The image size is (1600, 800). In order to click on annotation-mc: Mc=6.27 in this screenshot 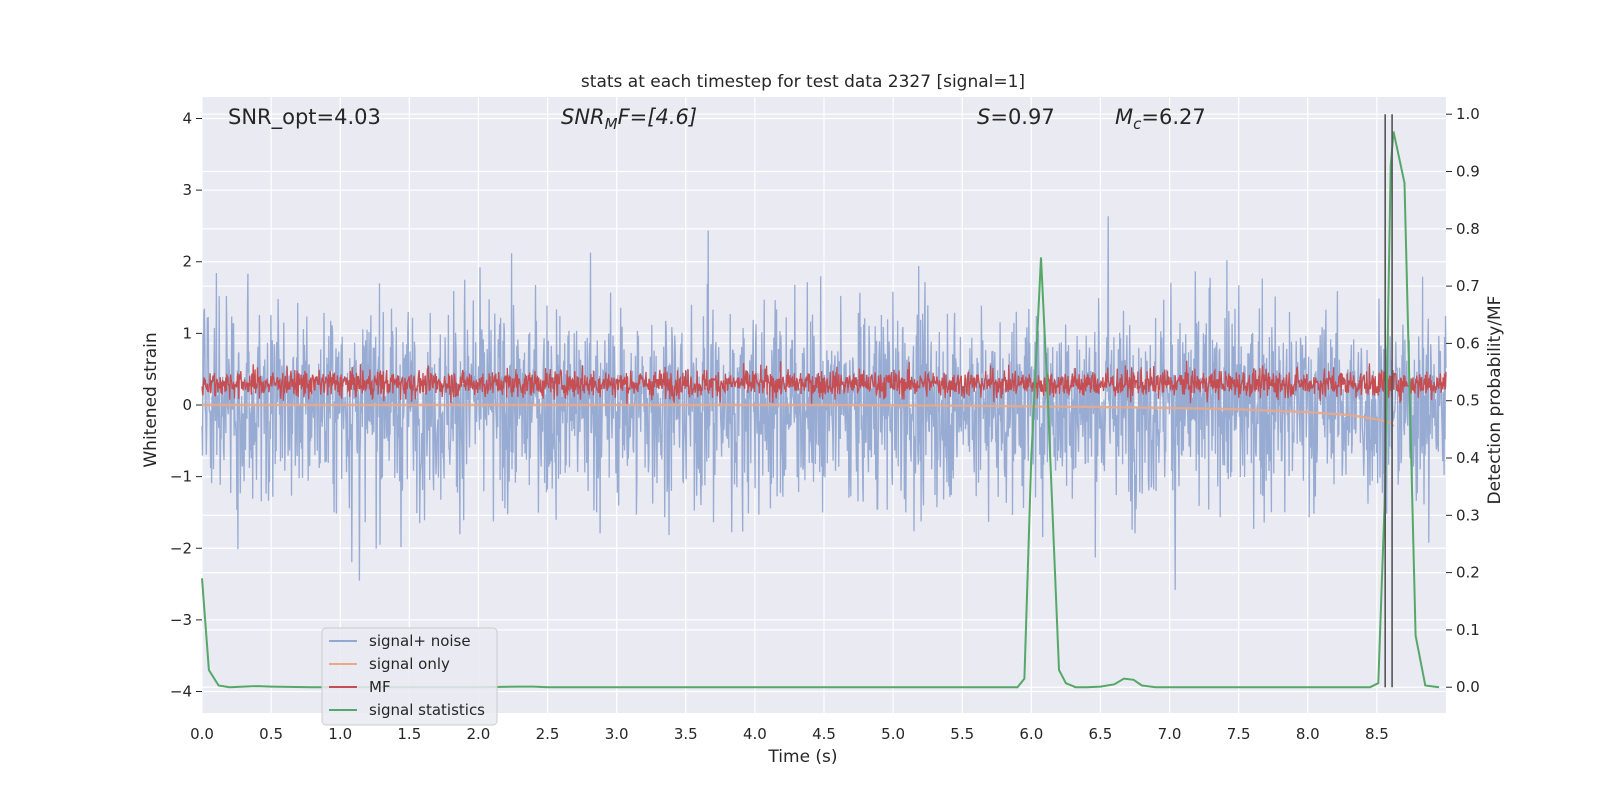, I will do `click(1160, 119)`.